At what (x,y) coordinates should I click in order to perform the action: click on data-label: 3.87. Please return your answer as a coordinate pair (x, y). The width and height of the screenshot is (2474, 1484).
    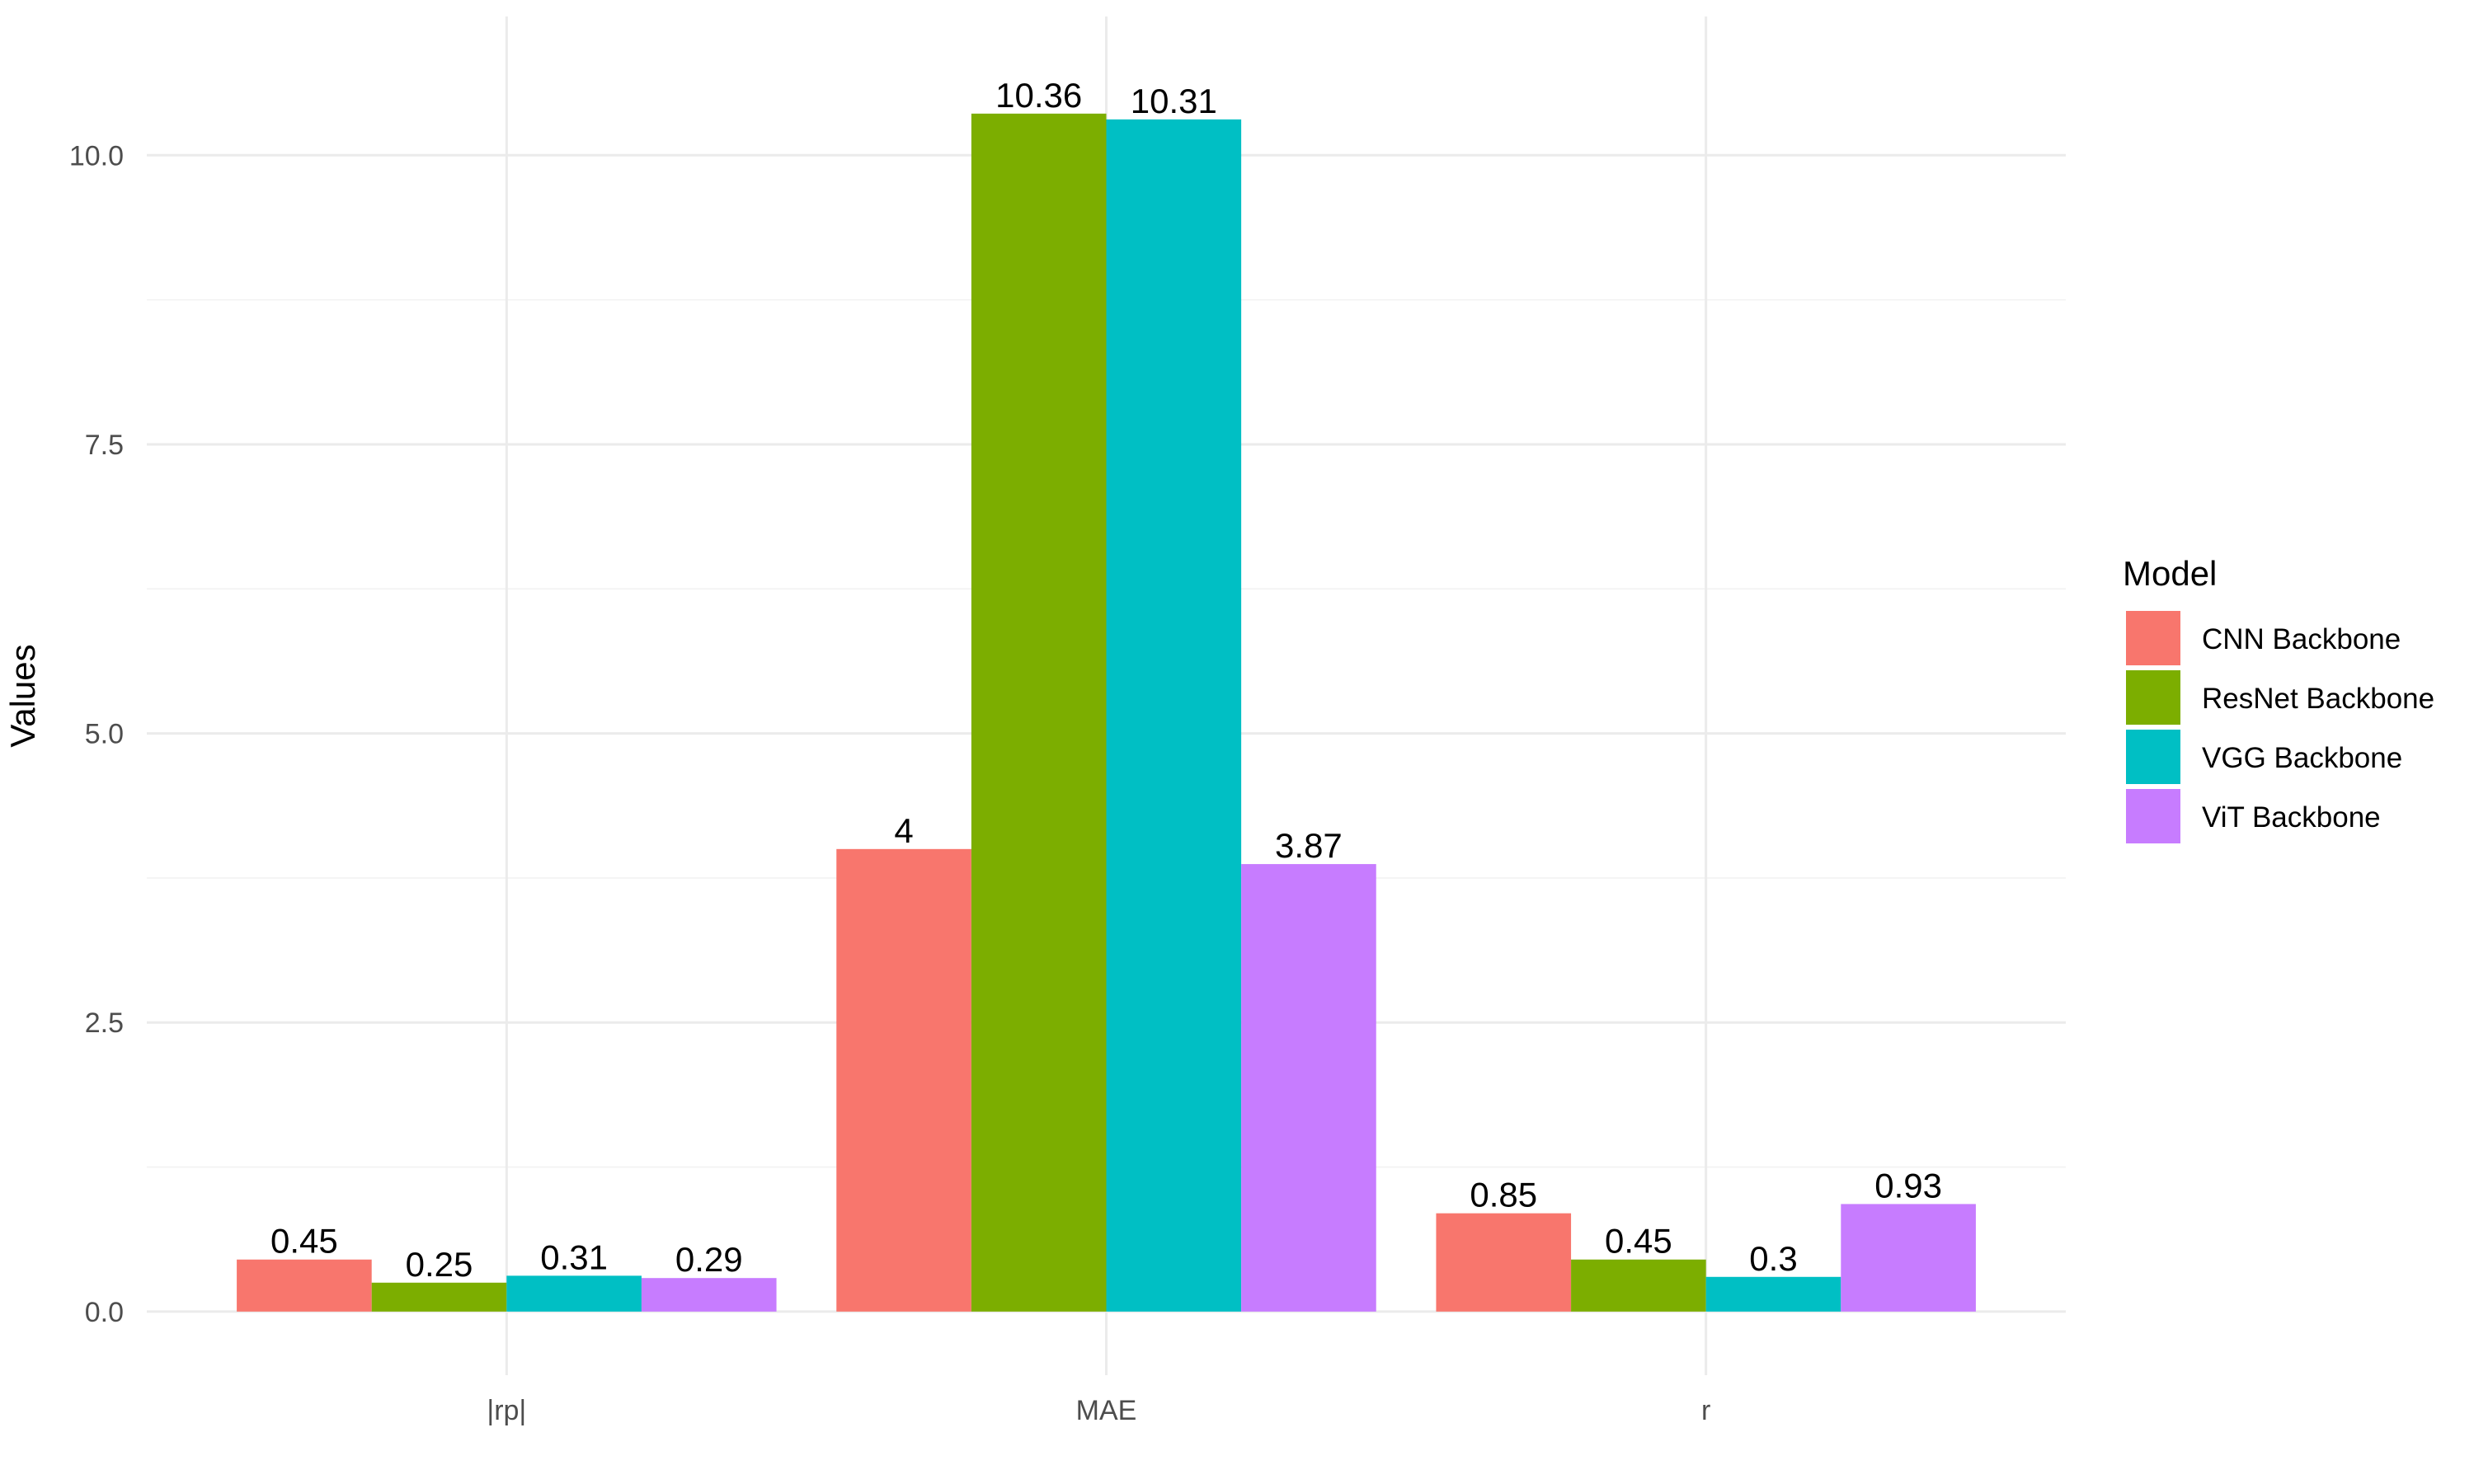
    Looking at the image, I should click on (1309, 845).